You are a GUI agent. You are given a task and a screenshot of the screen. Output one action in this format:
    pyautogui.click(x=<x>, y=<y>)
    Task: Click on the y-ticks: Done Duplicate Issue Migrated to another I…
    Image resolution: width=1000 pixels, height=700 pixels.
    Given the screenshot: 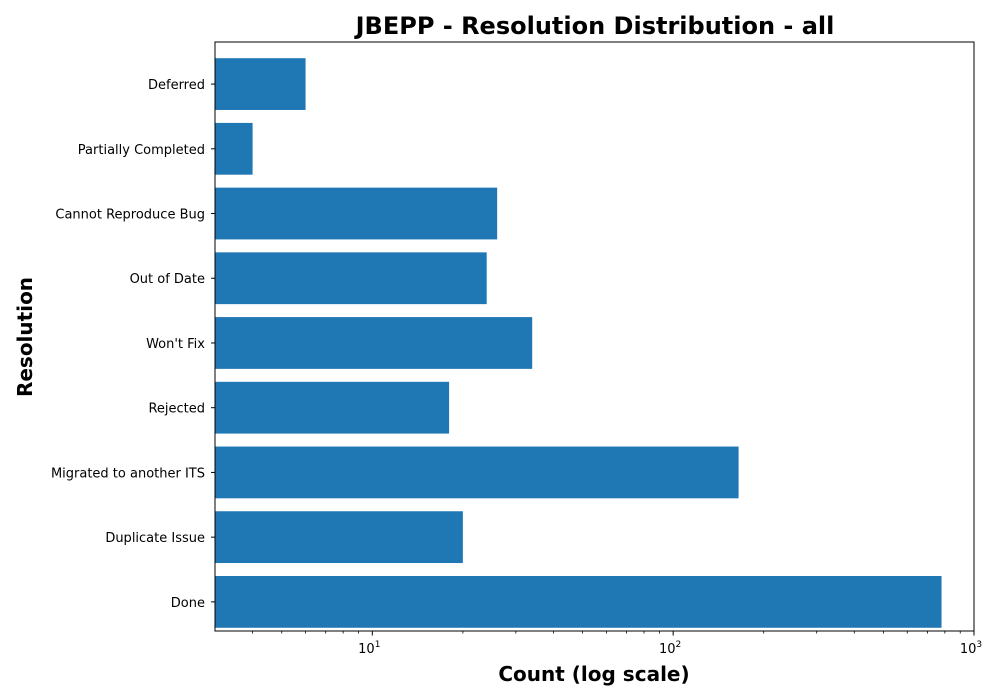 What is the action you would take?
    pyautogui.click(x=133, y=344)
    